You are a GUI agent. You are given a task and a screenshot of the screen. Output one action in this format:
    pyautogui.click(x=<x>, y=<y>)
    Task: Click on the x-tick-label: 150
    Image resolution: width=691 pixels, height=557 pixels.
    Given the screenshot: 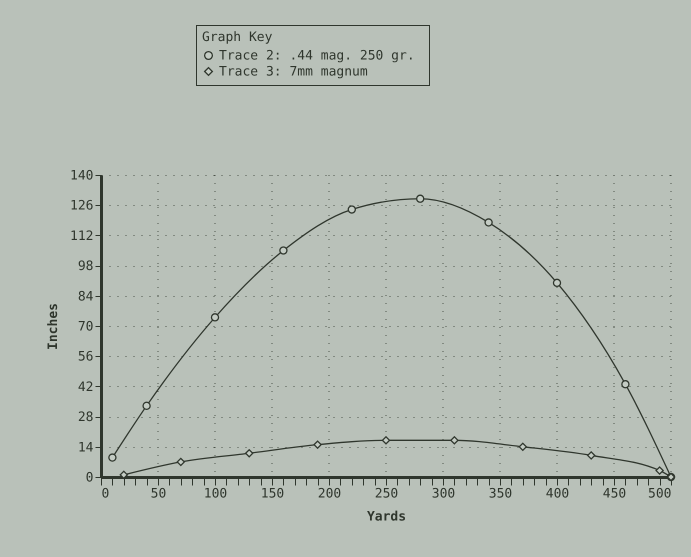 What is the action you would take?
    pyautogui.click(x=272, y=494)
    